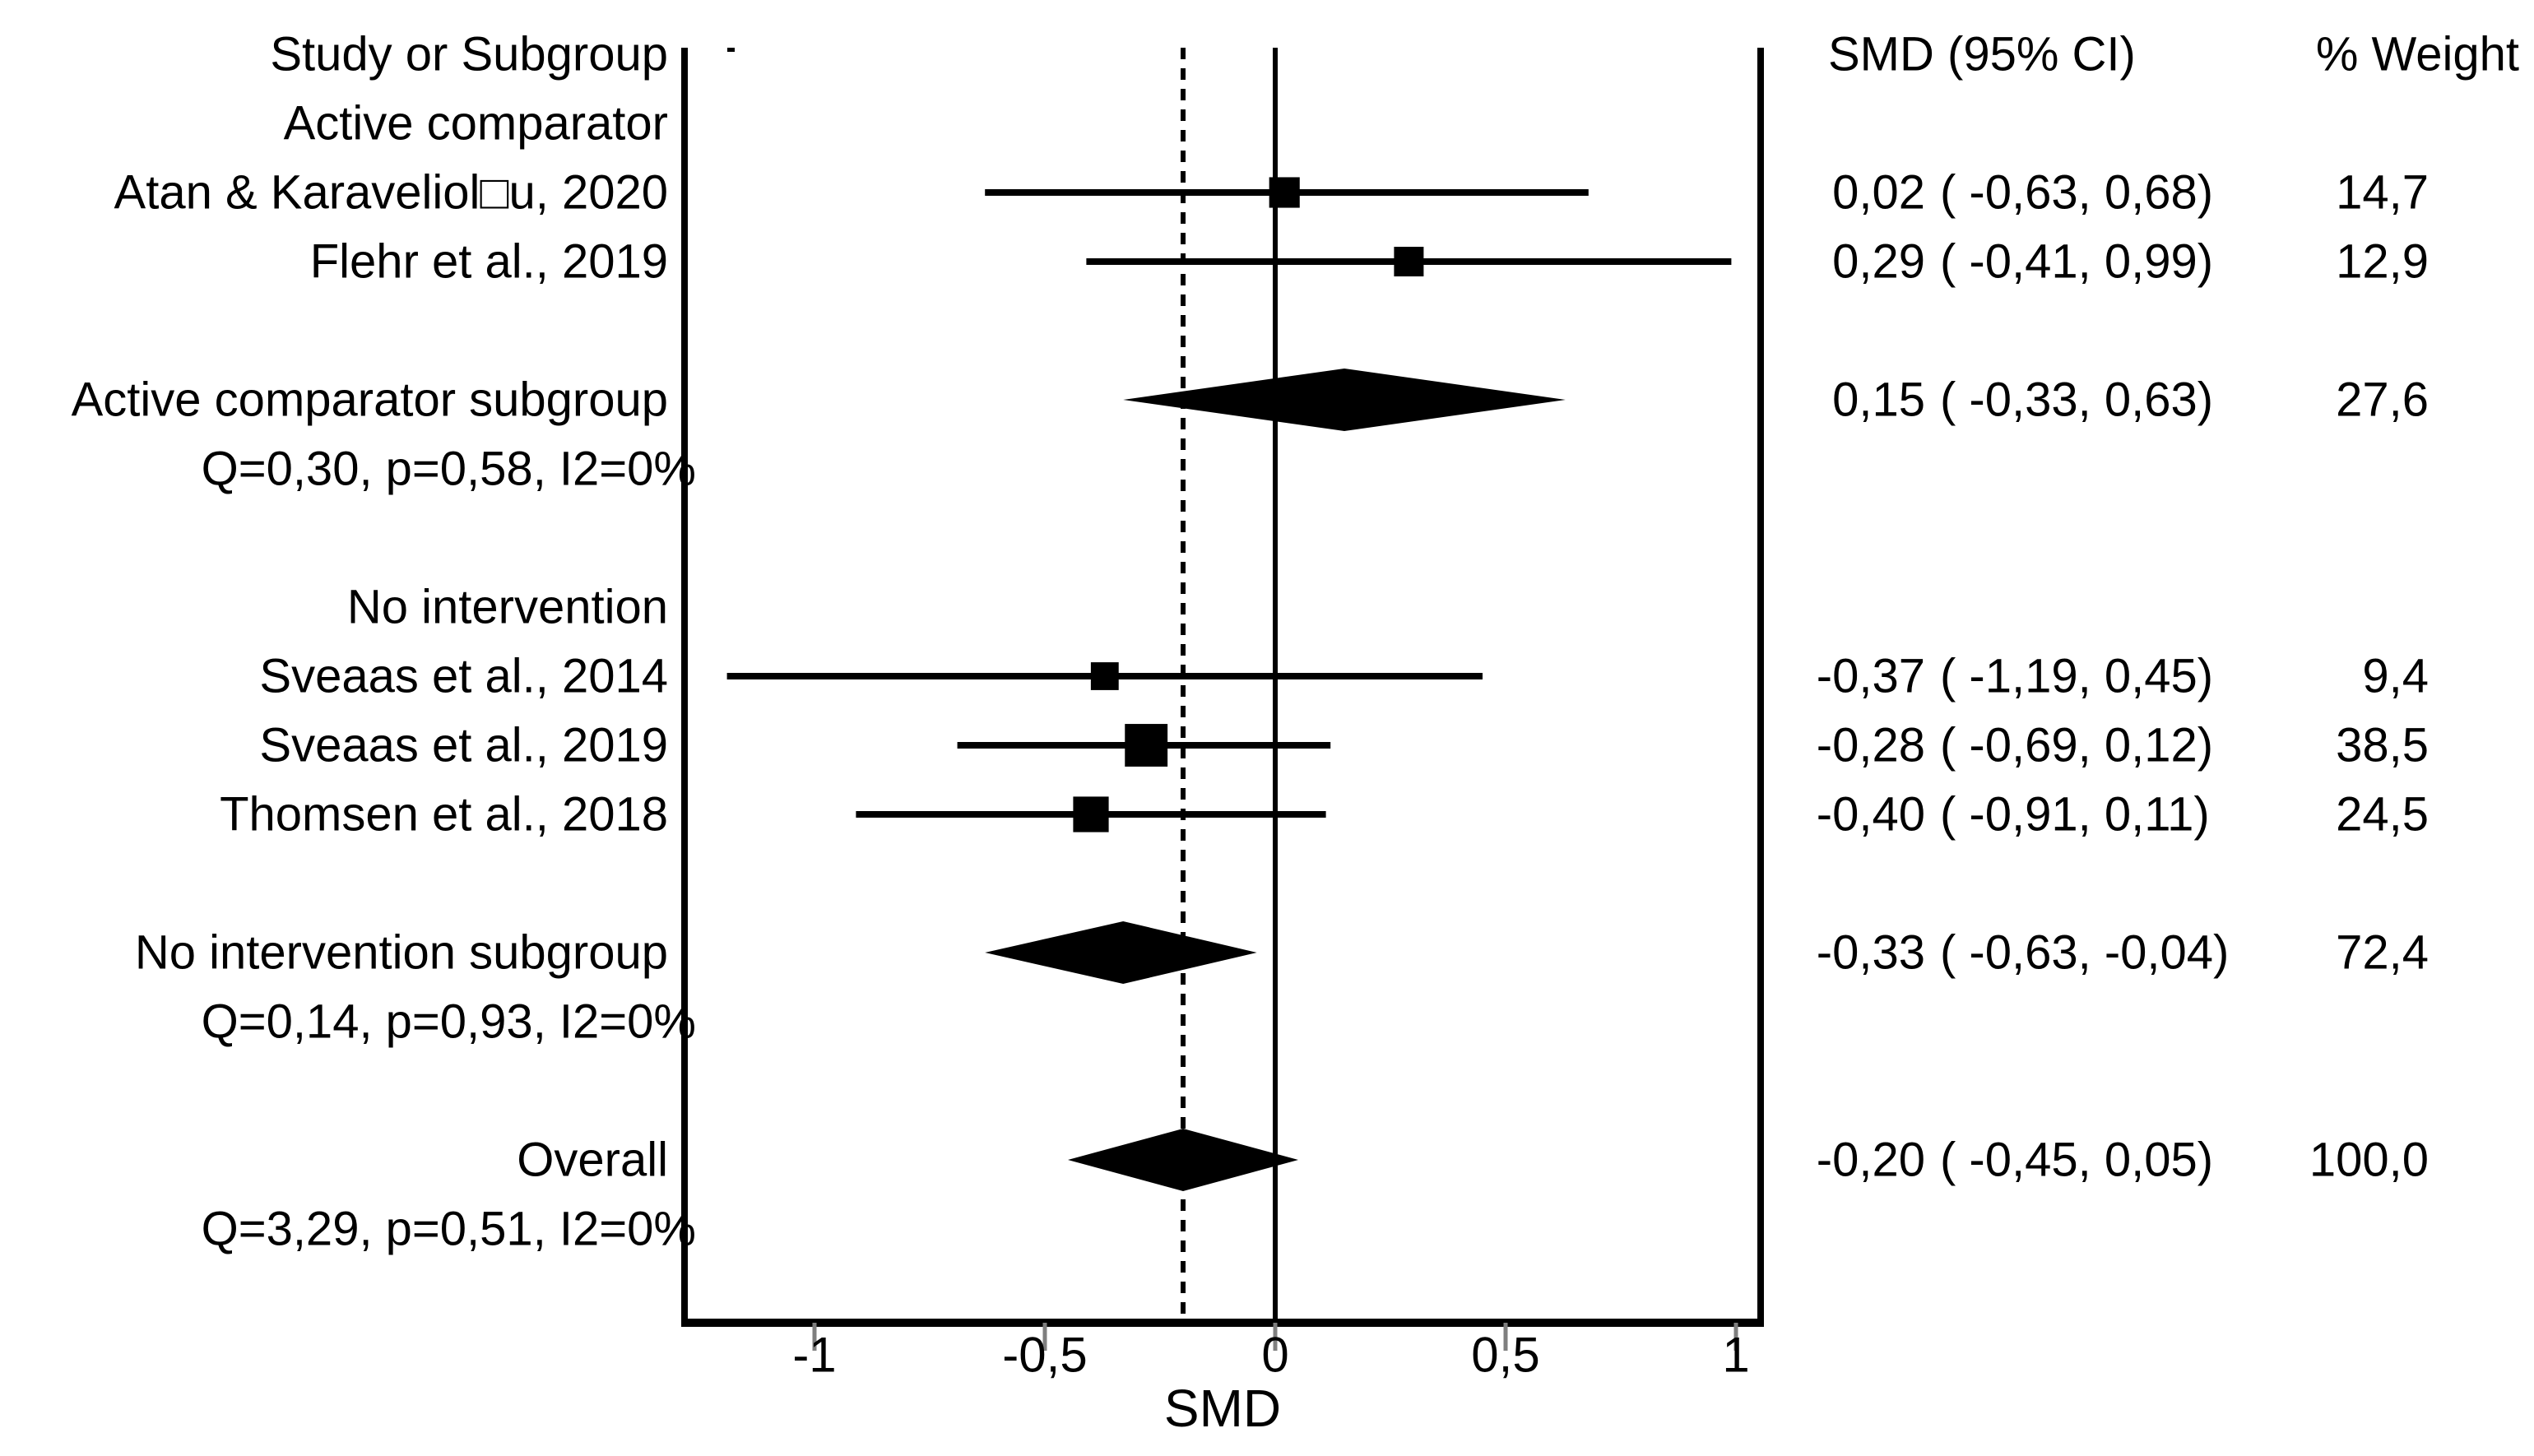 This screenshot has height=1456, width=2534. What do you see at coordinates (464, 676) in the screenshot?
I see `study-label: Sveaas et al., 2014` at bounding box center [464, 676].